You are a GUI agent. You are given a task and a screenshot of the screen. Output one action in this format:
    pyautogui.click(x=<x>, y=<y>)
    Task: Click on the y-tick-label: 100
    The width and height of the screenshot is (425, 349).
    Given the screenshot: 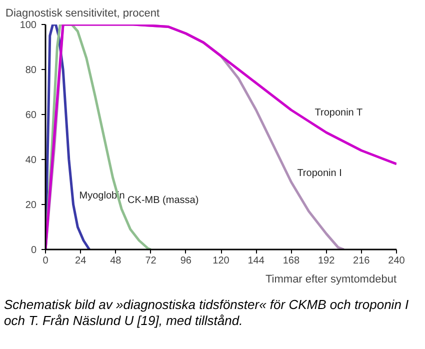 What is the action you would take?
    pyautogui.click(x=28, y=25)
    